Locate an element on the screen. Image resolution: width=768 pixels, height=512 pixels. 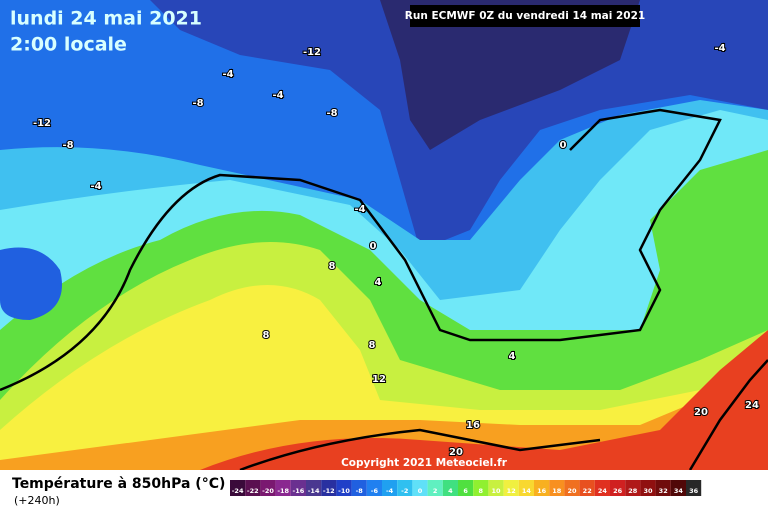
copyright: Copyright 2021 Meteociel.fr is located at coordinates (424, 463).